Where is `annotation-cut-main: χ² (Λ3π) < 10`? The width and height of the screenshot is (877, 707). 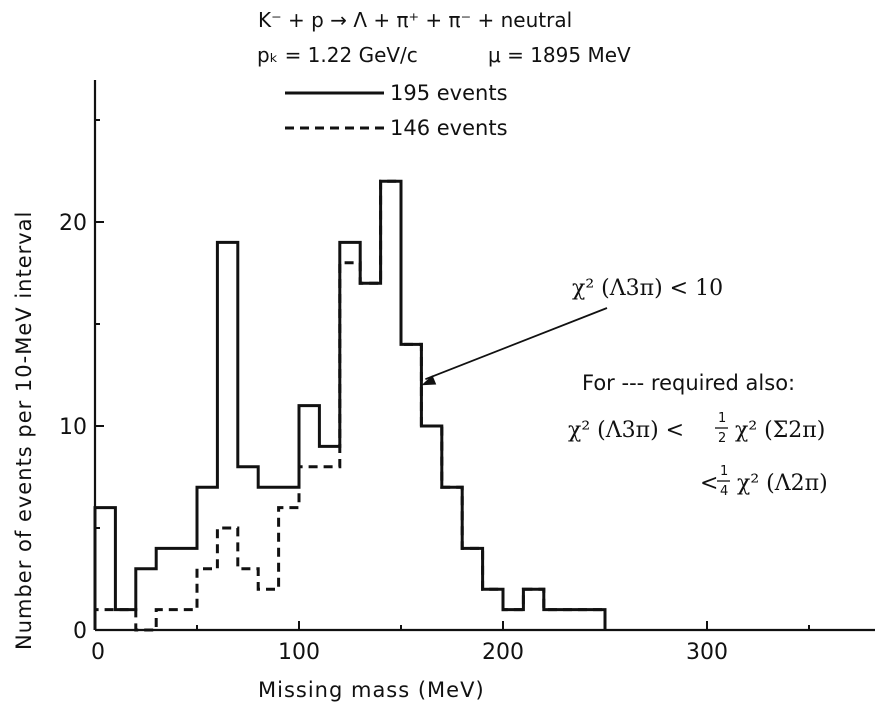
annotation-cut-main: χ² (Λ3π) < 10 is located at coordinates (647, 288).